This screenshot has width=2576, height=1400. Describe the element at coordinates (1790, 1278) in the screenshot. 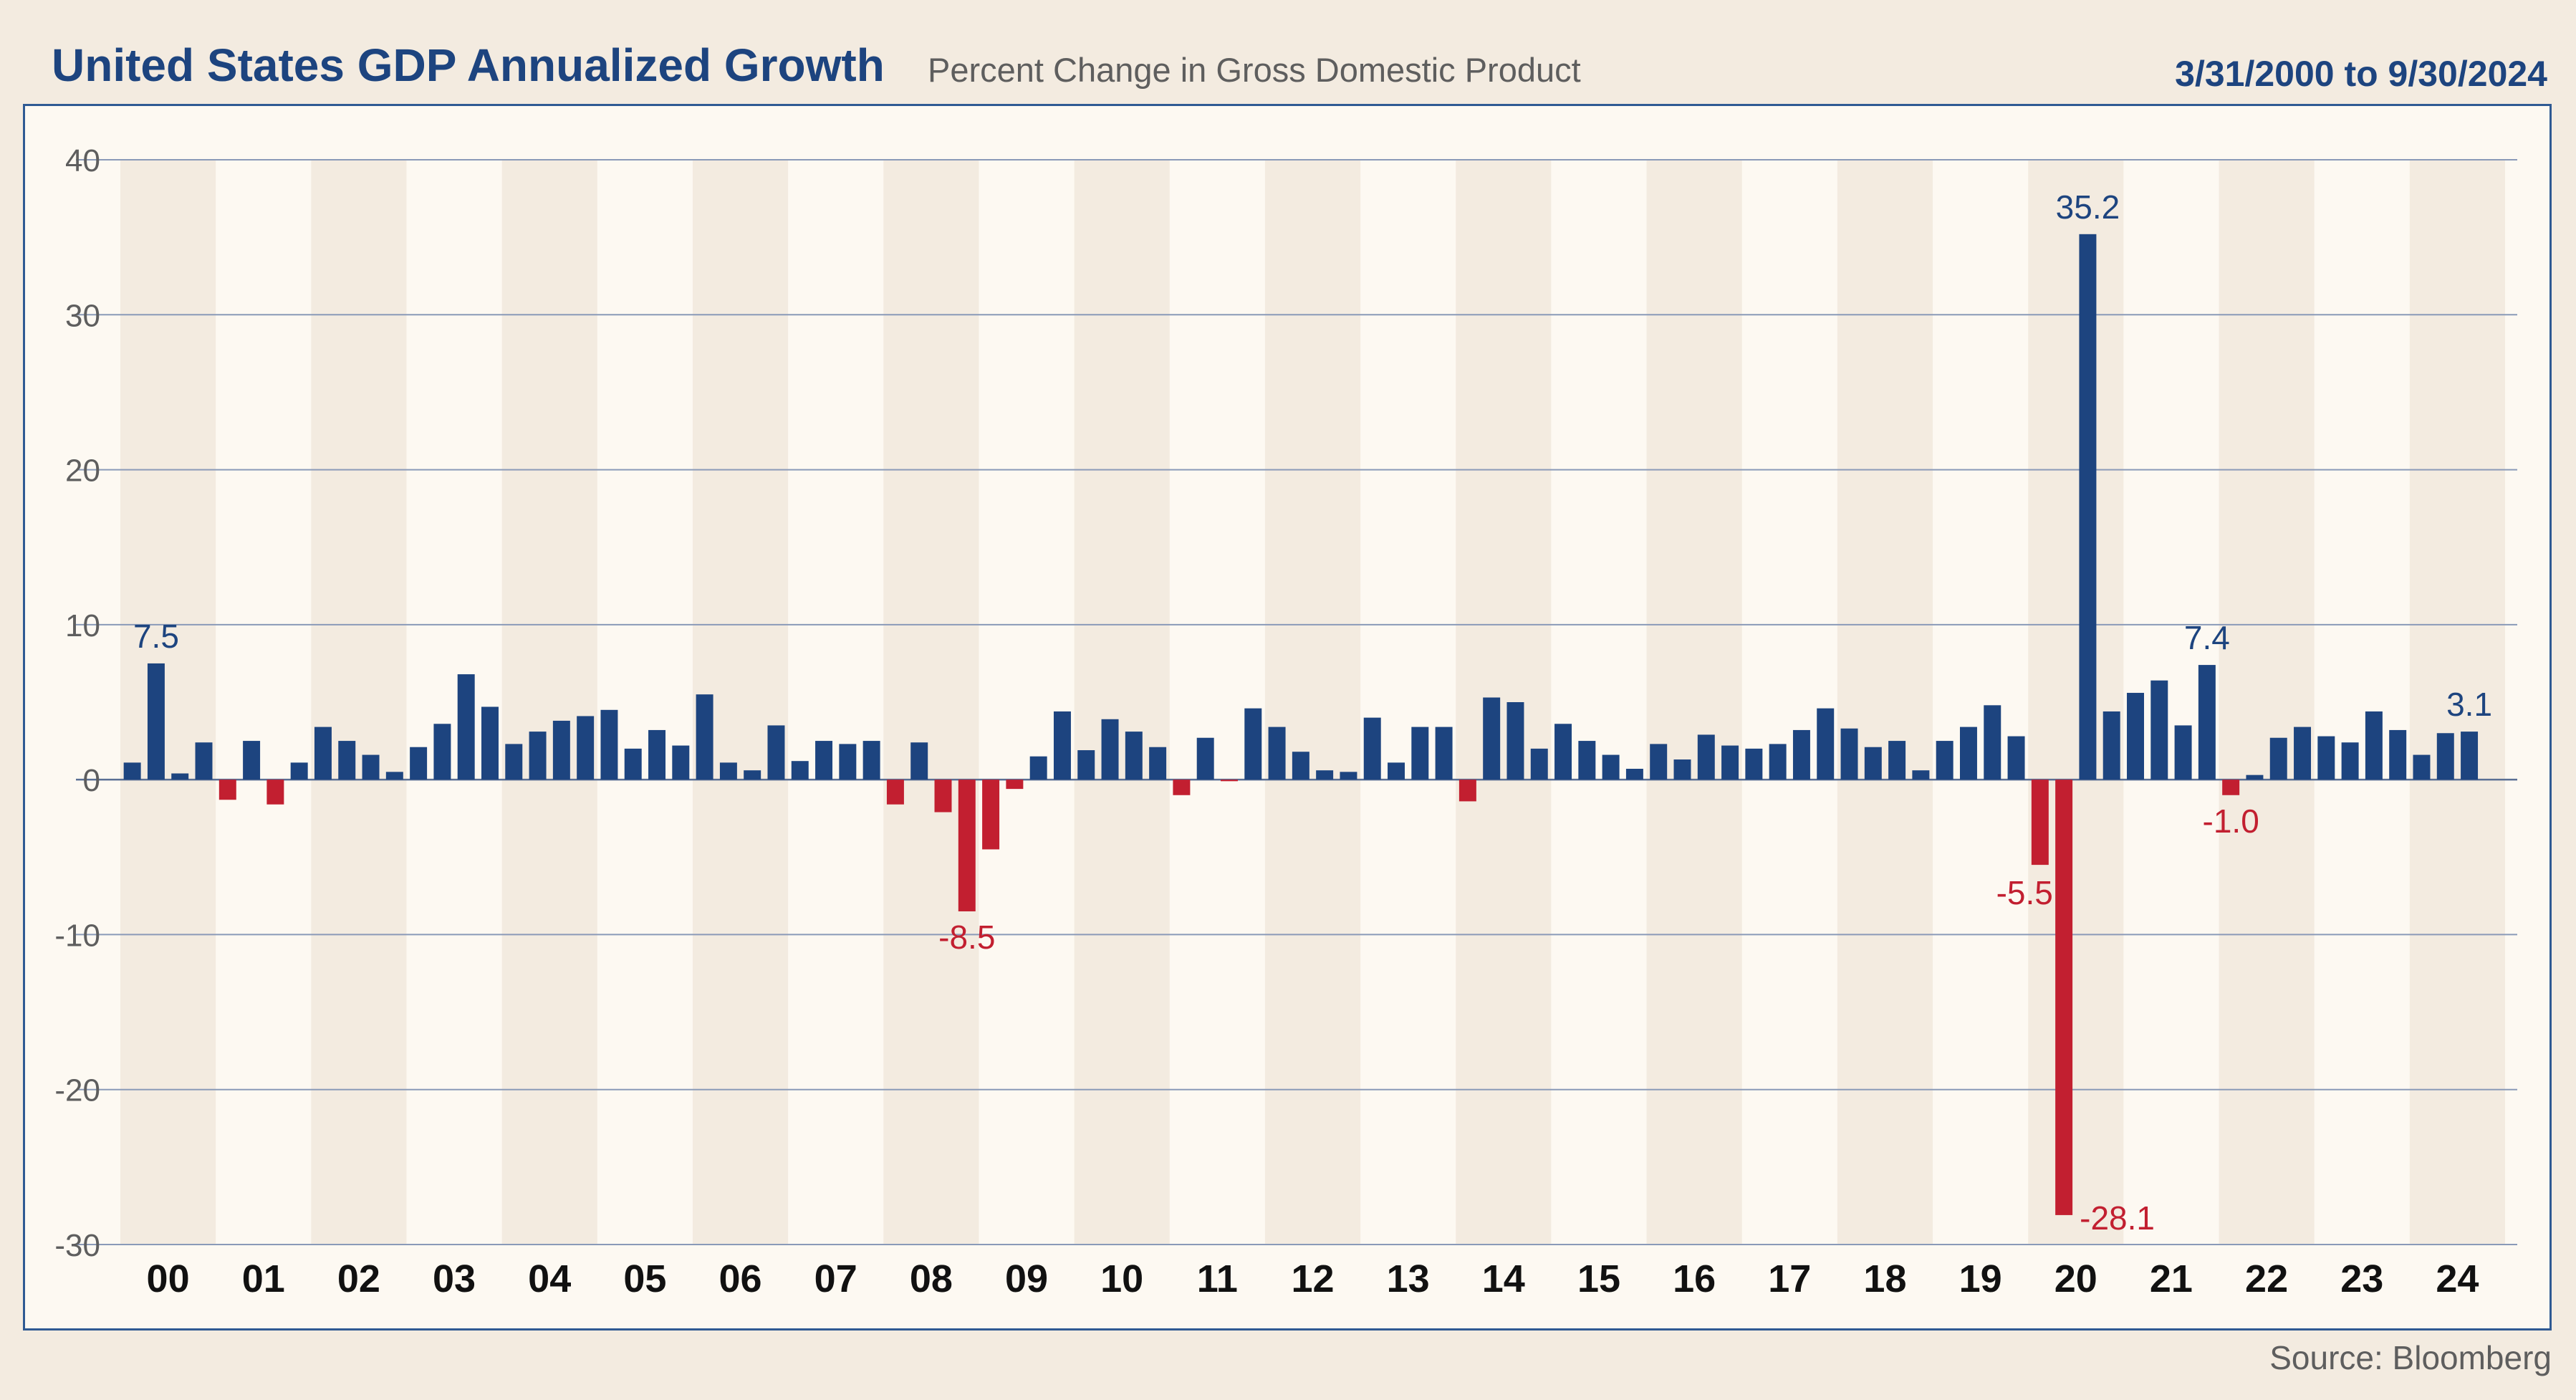

I see `x-tick-label: 17` at that location.